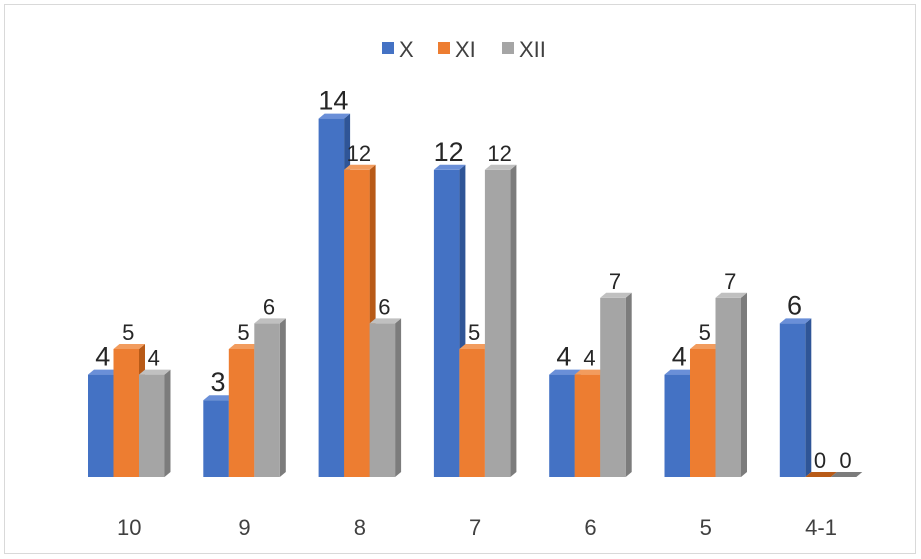 This screenshot has height=559, width=921. I want to click on data-label-xii-9: 6, so click(269, 306).